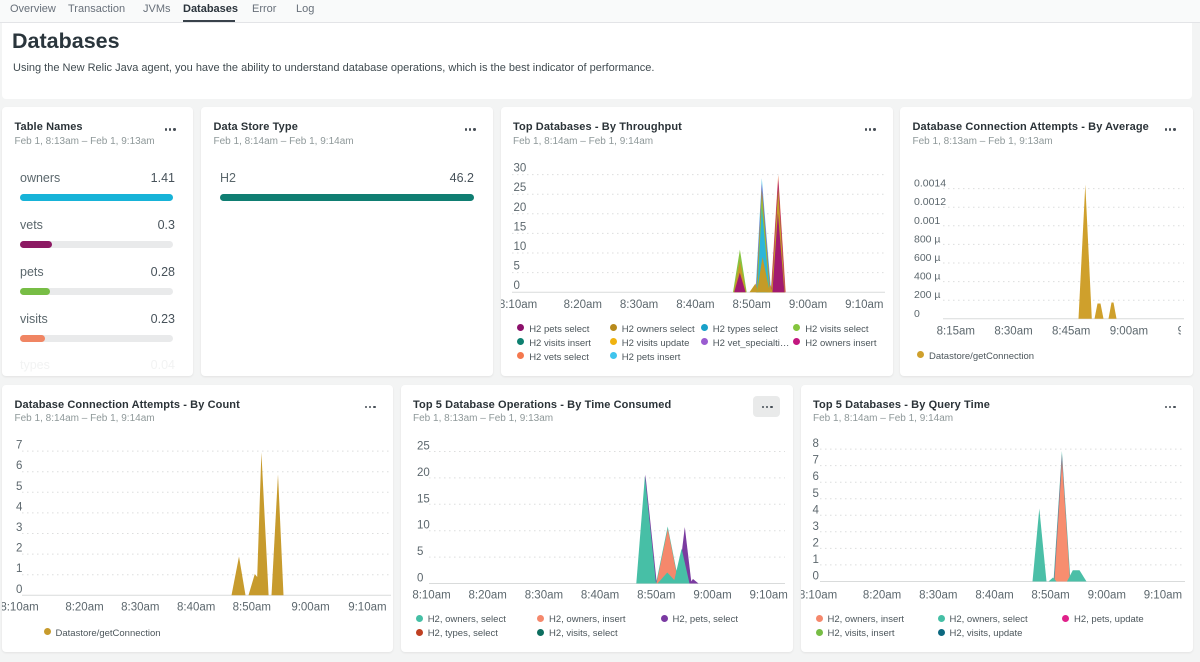 The image size is (1200, 662). Describe the element at coordinates (930, 202) in the screenshot. I see `svg-text: 0.0012` at that location.